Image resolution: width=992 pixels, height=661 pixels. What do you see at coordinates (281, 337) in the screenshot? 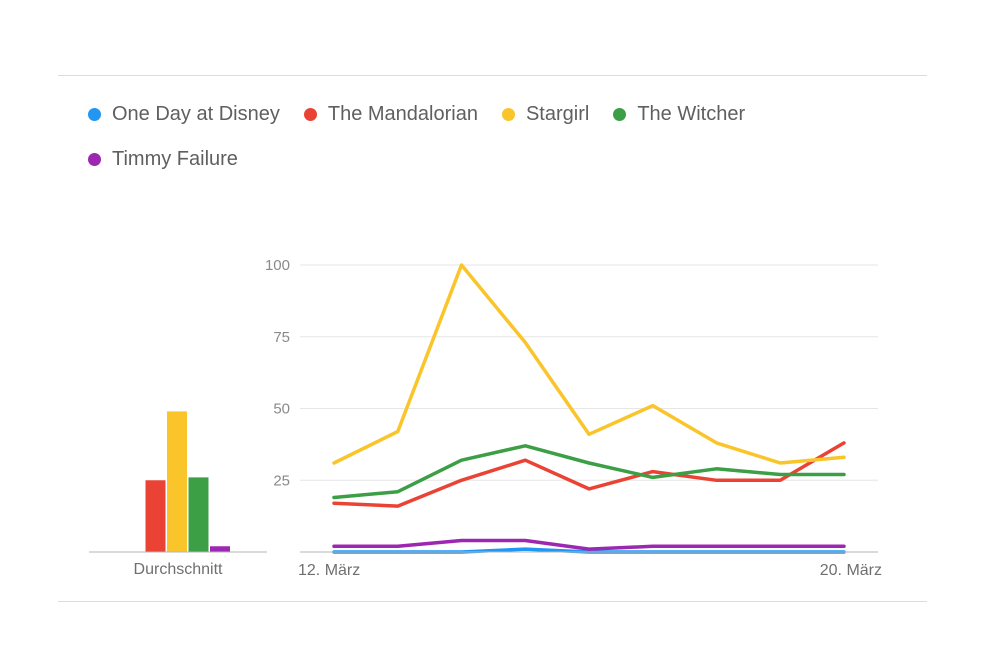
I see `y-tick-75: 75` at bounding box center [281, 337].